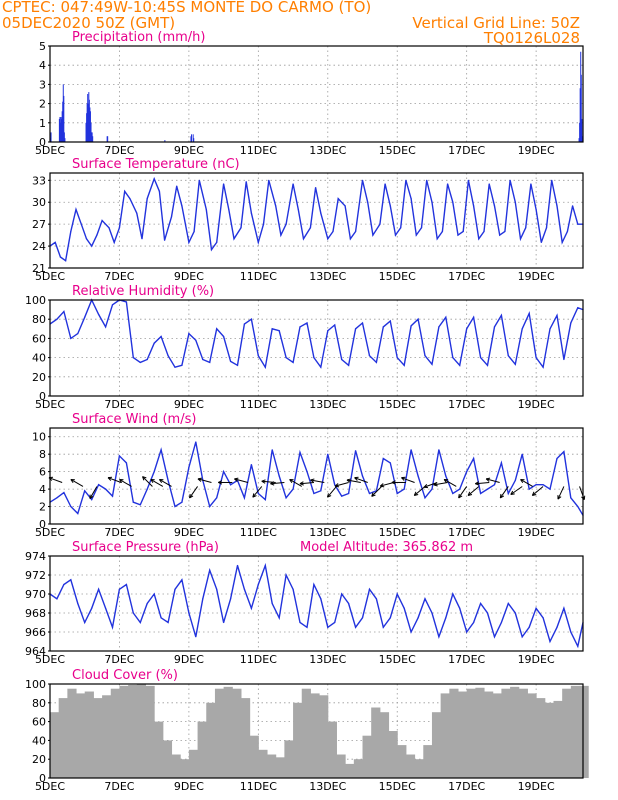  I want to click on y-tick-label: 5, so click(42, 46).